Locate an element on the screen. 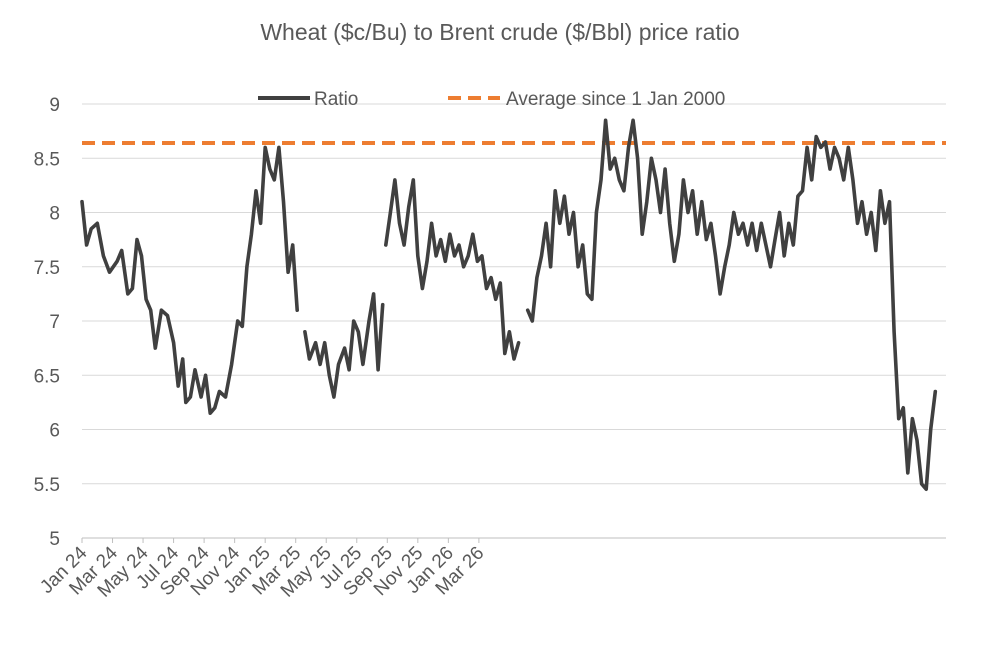  y-tick-label: 9 is located at coordinates (54, 105).